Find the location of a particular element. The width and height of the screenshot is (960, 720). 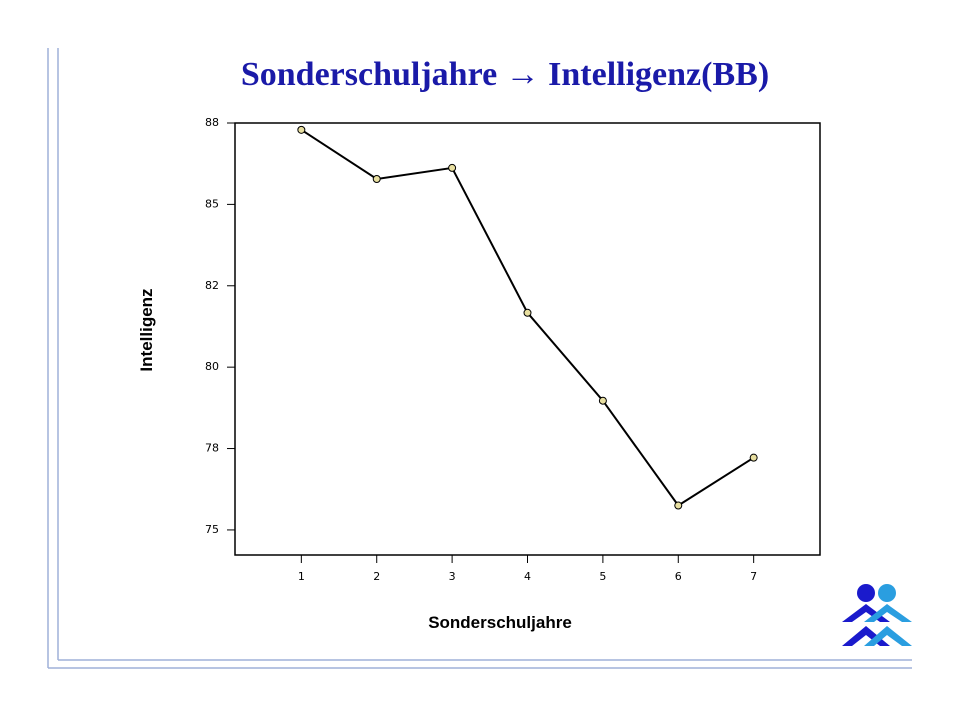

x-tick-label: 4 is located at coordinates (527, 576).